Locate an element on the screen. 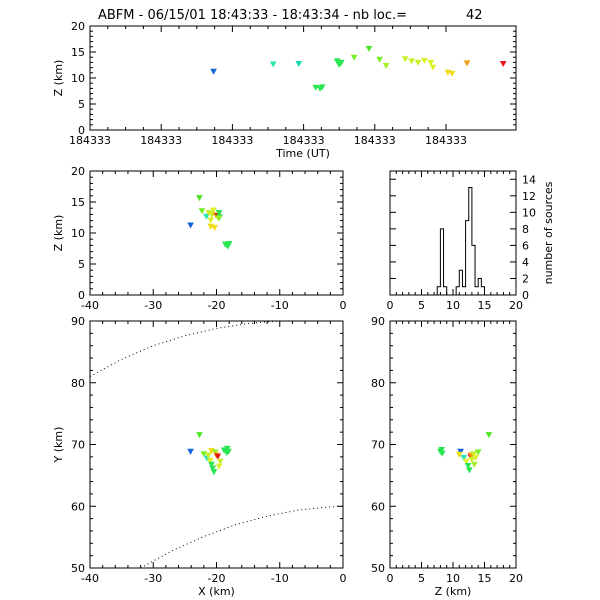 The width and height of the screenshot is (600, 600). y-tick-label: 8 is located at coordinates (525, 229).